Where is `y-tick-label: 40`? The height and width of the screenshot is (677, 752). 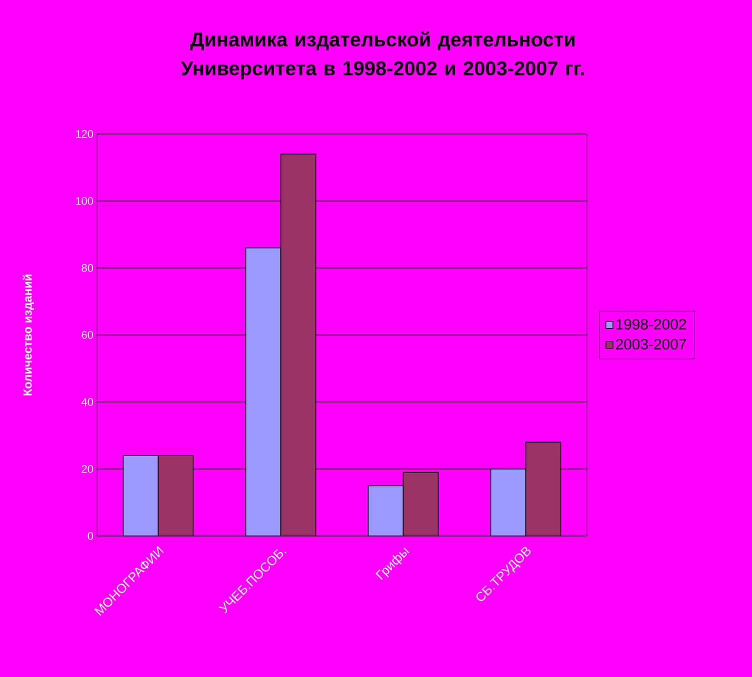 y-tick-label: 40 is located at coordinates (88, 402).